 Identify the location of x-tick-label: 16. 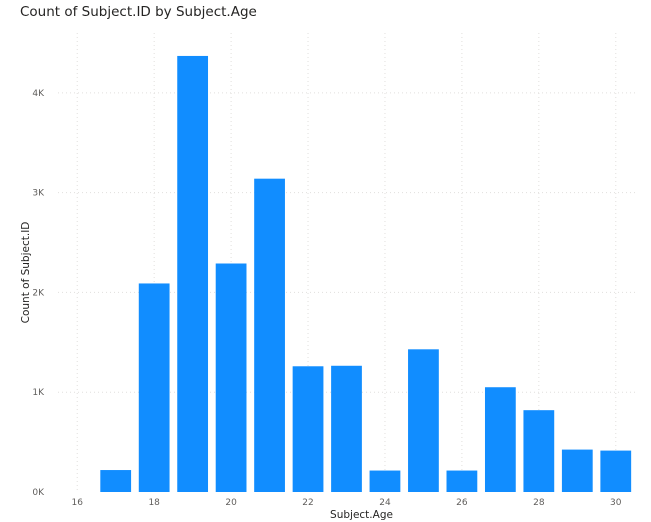
(78, 503).